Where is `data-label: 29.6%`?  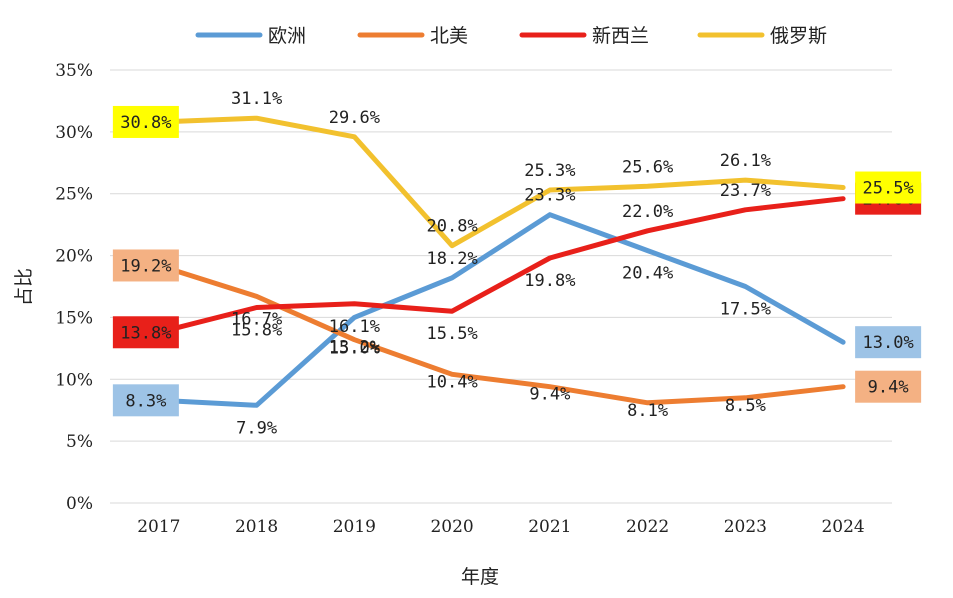
data-label: 29.6% is located at coordinates (354, 118).